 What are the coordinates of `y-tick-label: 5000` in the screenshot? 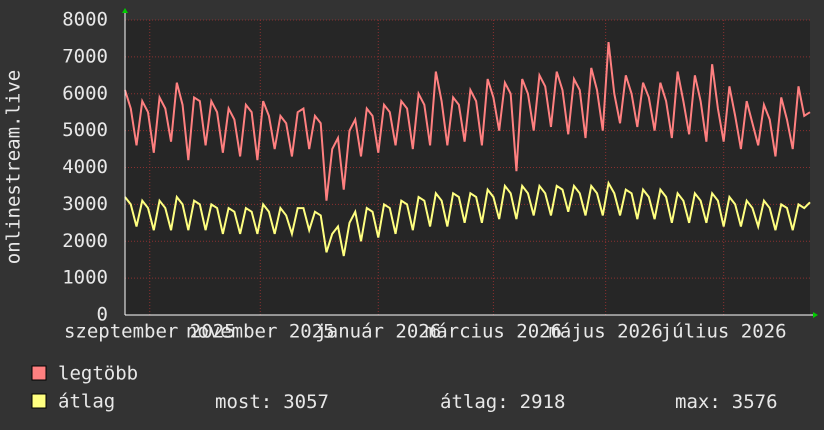 It's located at (85, 130).